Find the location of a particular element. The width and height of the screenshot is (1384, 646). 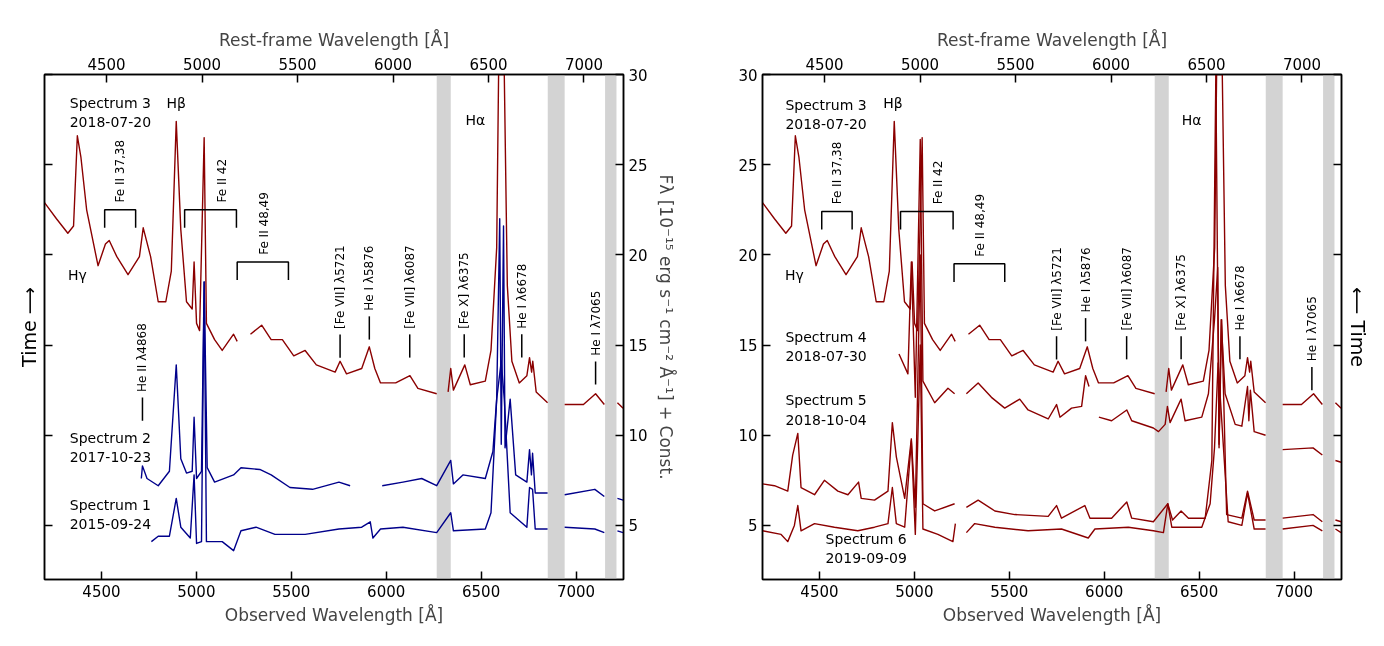

annotation: Spectrum 4 2018-07-30 is located at coordinates (826, 347).